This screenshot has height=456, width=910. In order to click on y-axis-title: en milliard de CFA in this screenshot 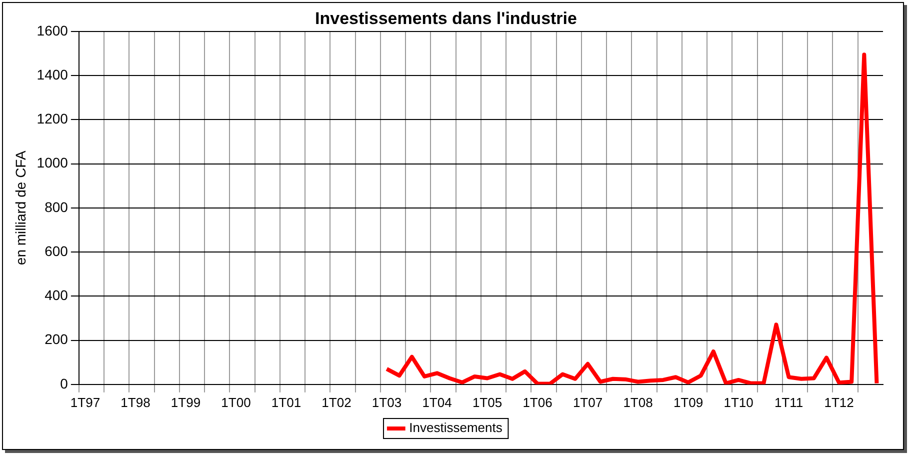, I will do `click(20, 208)`.